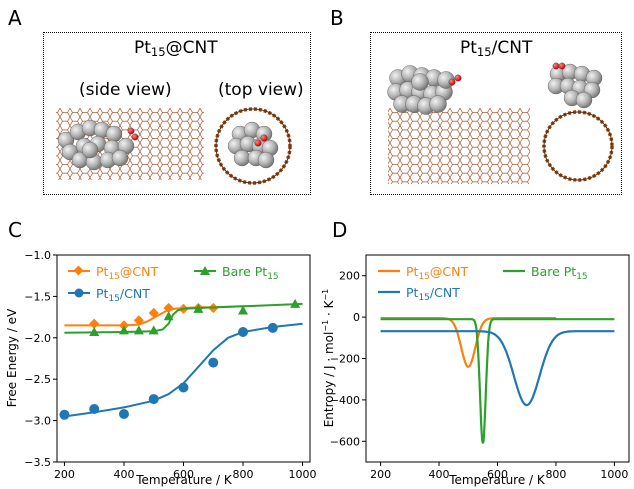 This screenshot has height=489, width=634. I want to click on chart-c-xtick-label: 600, so click(183, 474).